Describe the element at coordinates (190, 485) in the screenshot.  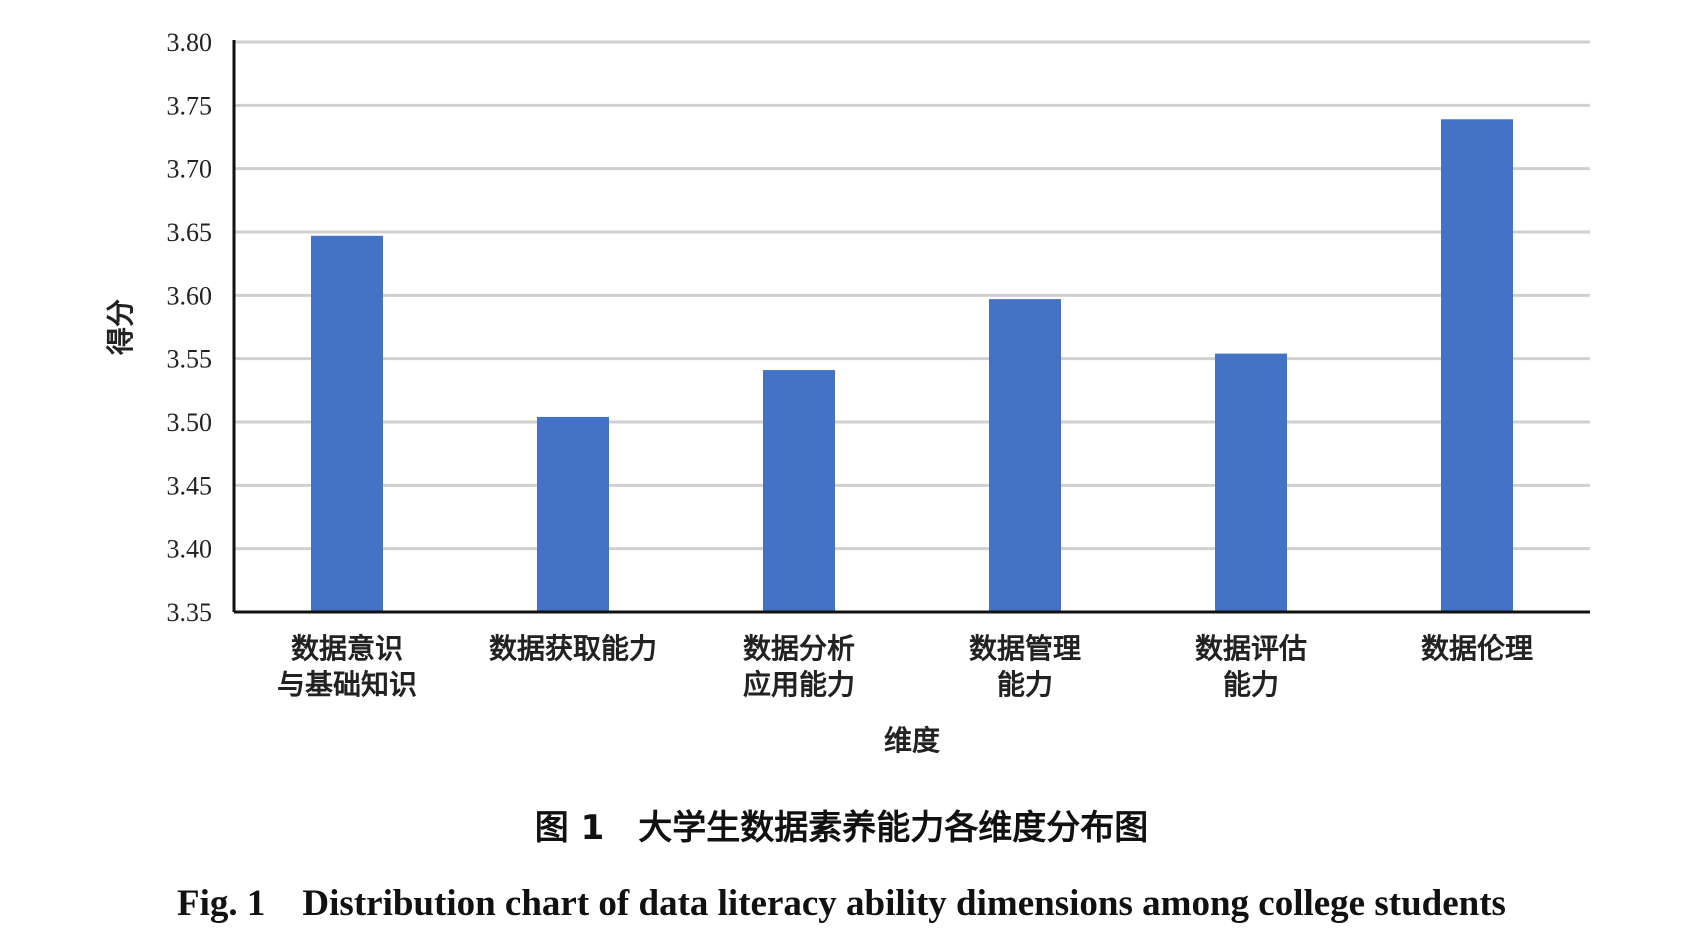
I see `y-tick-label: 3.45` at that location.